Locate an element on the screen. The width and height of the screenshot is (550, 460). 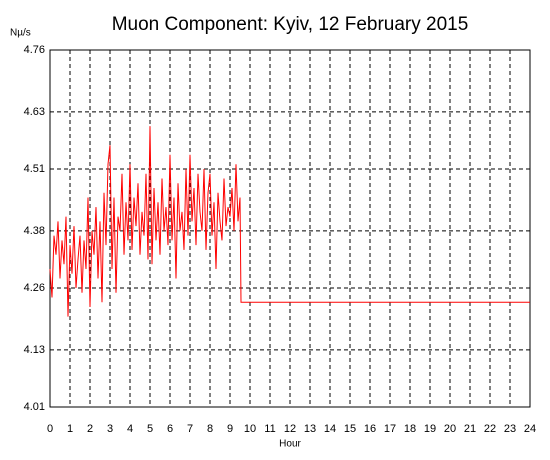
x-tick-label: 10 is located at coordinates (250, 429).